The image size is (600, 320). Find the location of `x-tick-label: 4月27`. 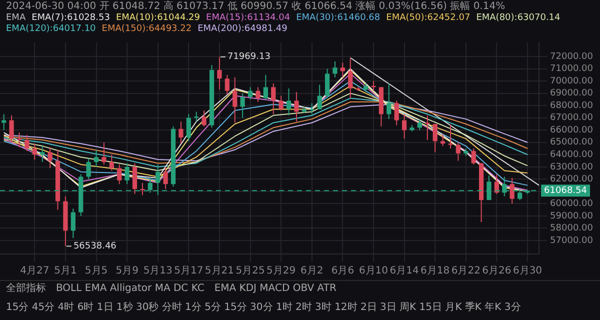

x-tick-label: 4月27 is located at coordinates (35, 271).